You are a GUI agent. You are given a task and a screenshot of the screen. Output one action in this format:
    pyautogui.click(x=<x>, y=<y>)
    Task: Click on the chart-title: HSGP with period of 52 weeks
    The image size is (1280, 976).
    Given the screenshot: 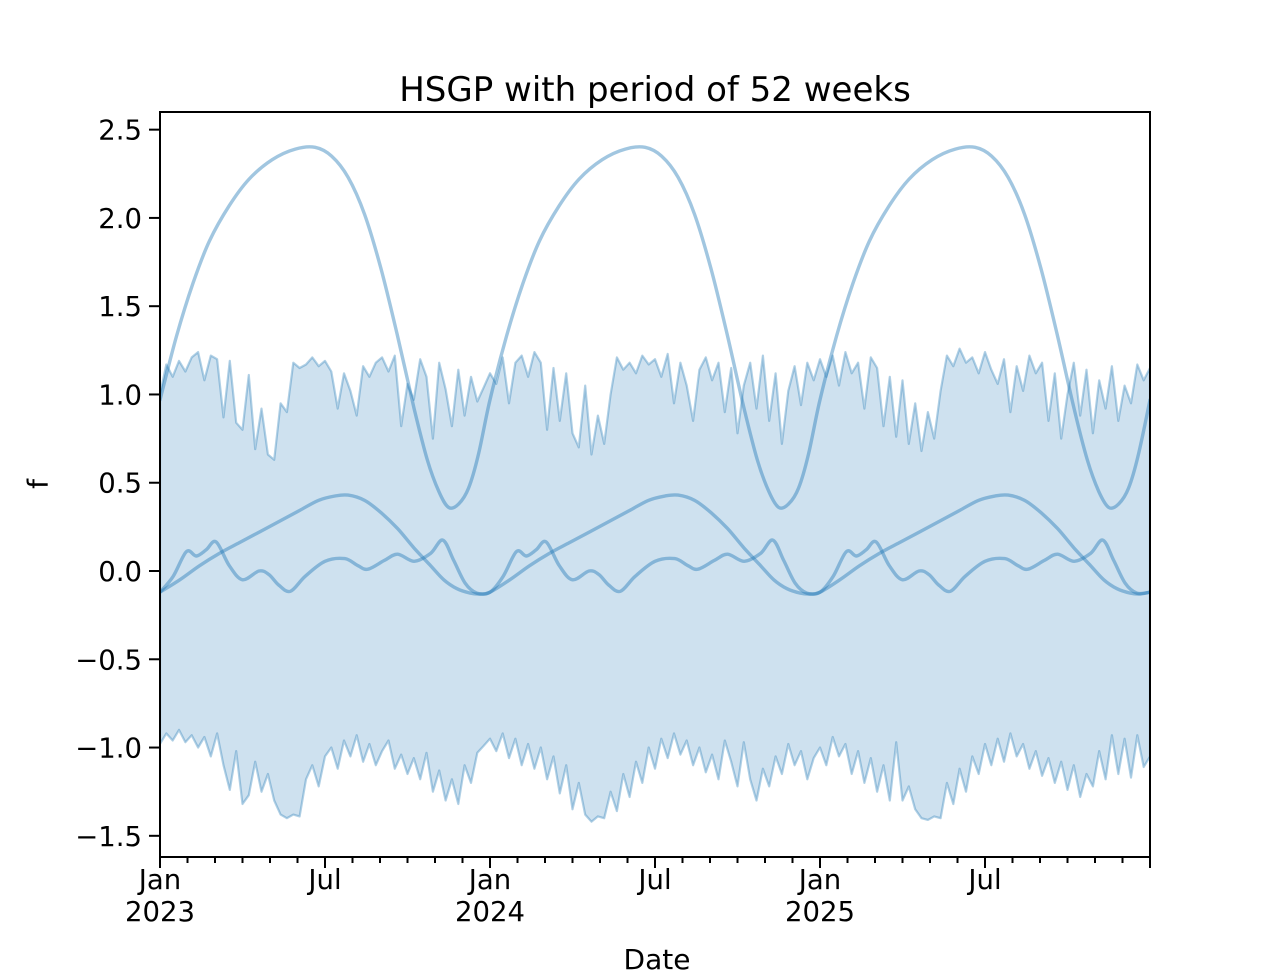 What is the action you would take?
    pyautogui.click(x=655, y=90)
    